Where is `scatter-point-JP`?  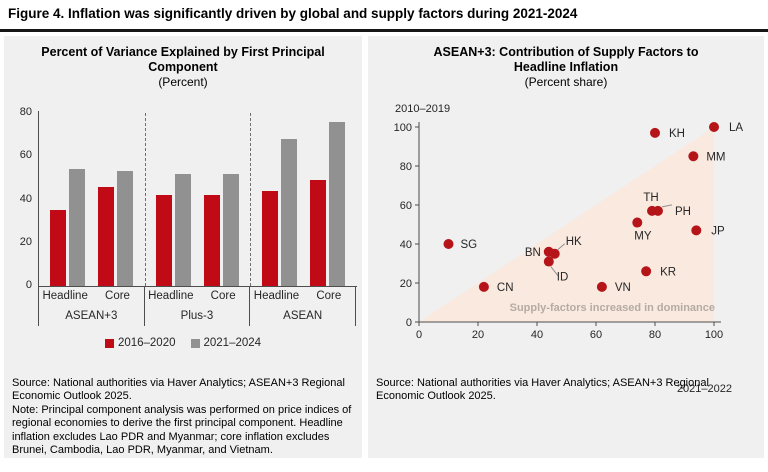 scatter-point-JP is located at coordinates (696, 230).